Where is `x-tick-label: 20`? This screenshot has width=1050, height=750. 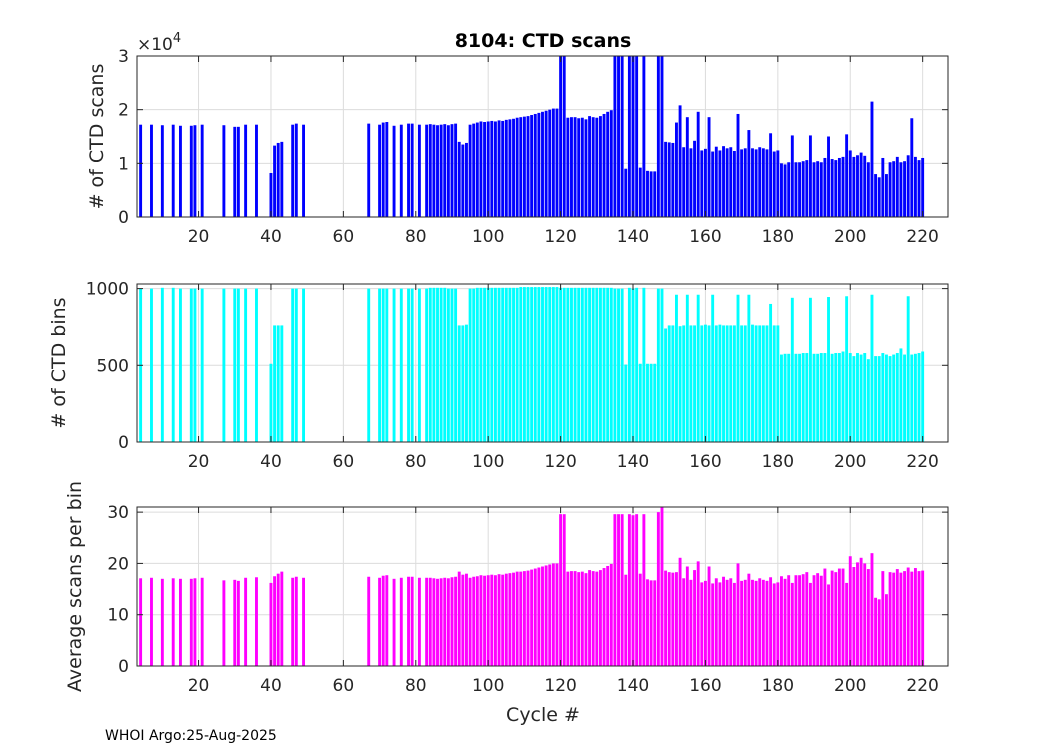
x-tick-label: 20 is located at coordinates (199, 686).